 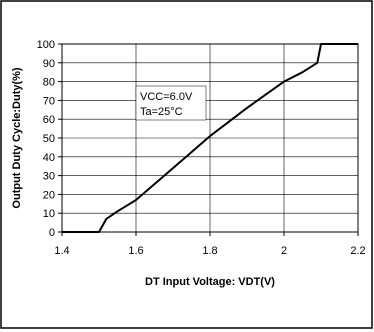 I want to click on annotation-box-frame, so click(x=171, y=103).